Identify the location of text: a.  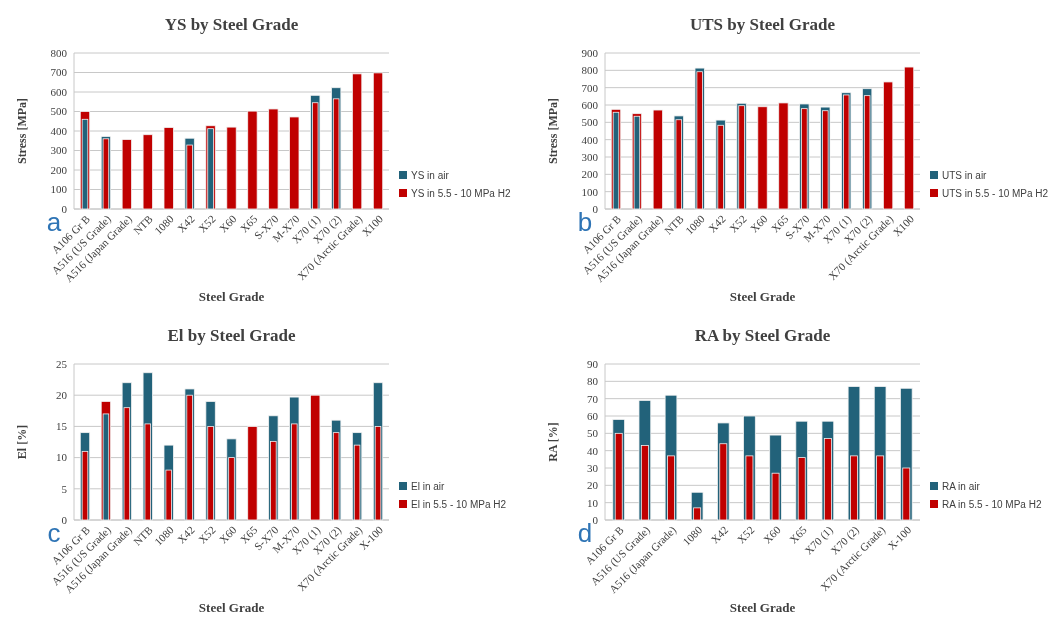
(54, 222).